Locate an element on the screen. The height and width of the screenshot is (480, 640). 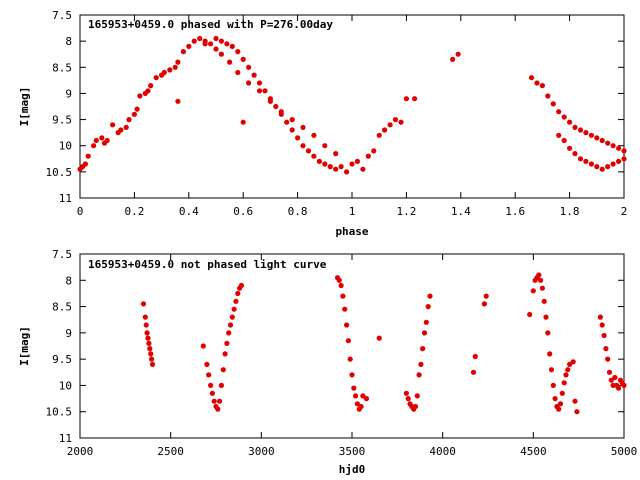
x-tick-label: 1.6 is located at coordinates (515, 211).